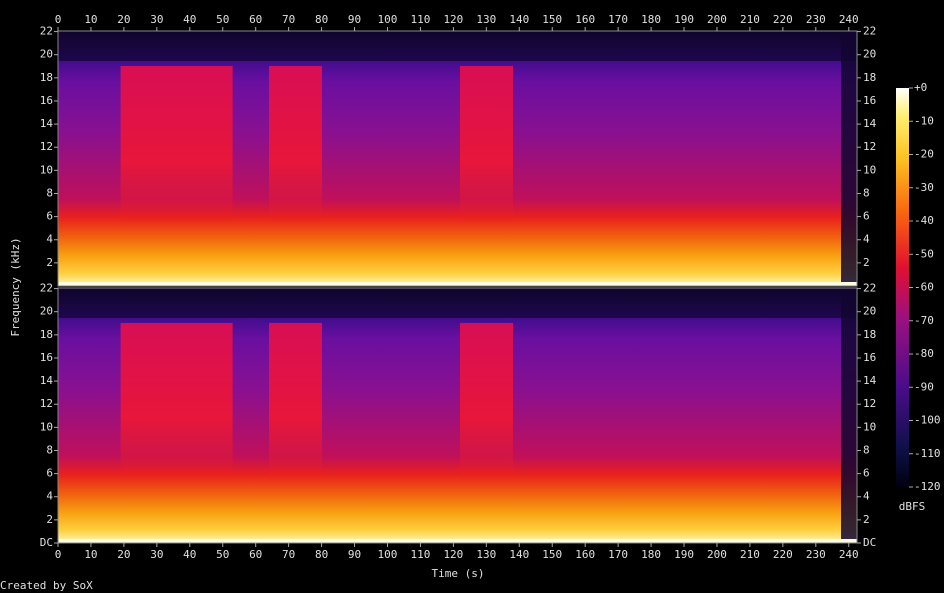  Describe the element at coordinates (924, 386) in the screenshot. I see `colorbar-tick-label: -90` at that location.